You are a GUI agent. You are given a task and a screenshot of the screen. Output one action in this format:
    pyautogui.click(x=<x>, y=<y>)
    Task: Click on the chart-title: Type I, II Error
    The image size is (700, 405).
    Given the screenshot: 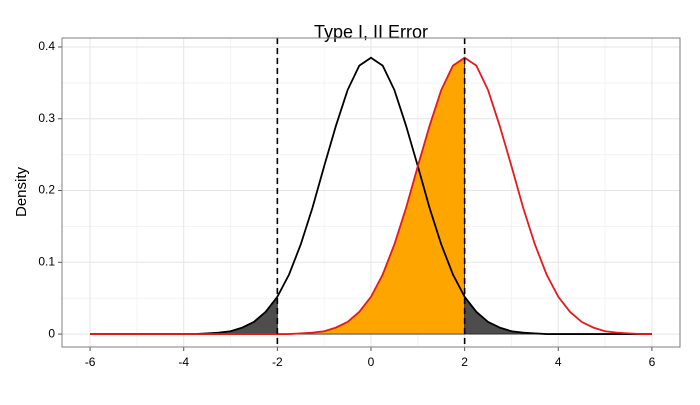 What is the action you would take?
    pyautogui.click(x=371, y=32)
    